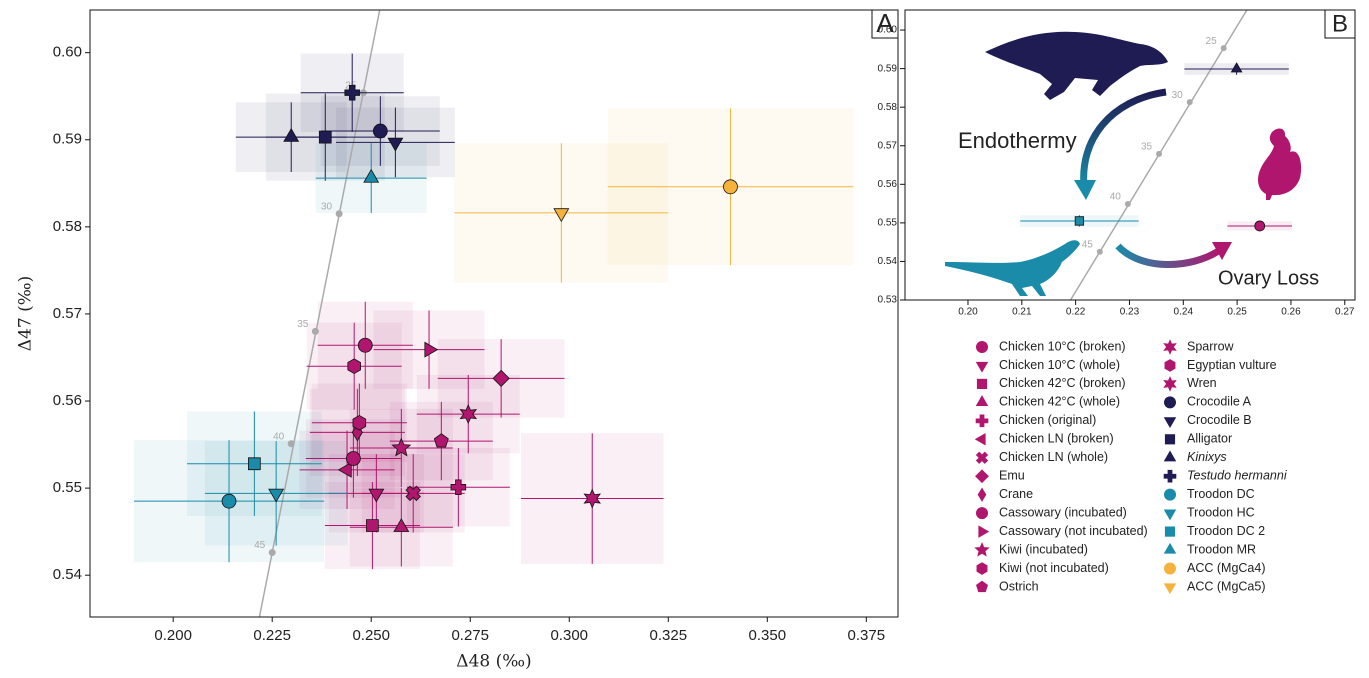 This screenshot has width=1369, height=678. Describe the element at coordinates (1168, 255) in the screenshot. I see `ovary-loss-arrow` at that location.